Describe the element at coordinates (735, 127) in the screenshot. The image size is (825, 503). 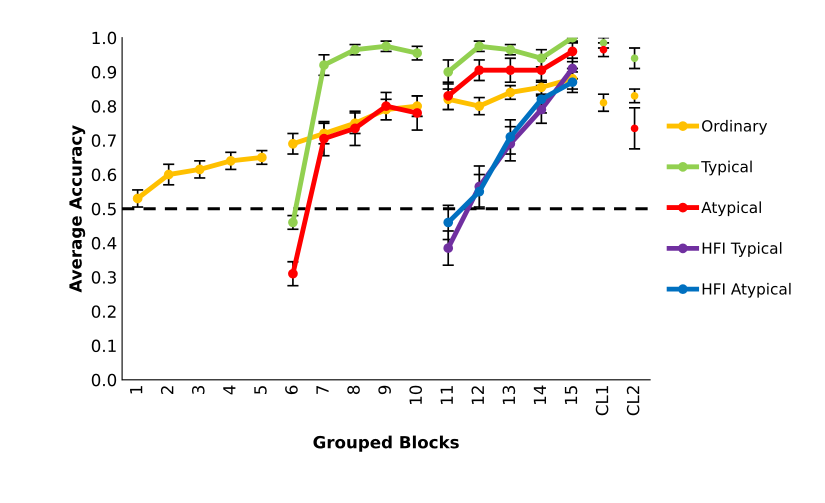
I see `legend-label: Ordinary` at that location.